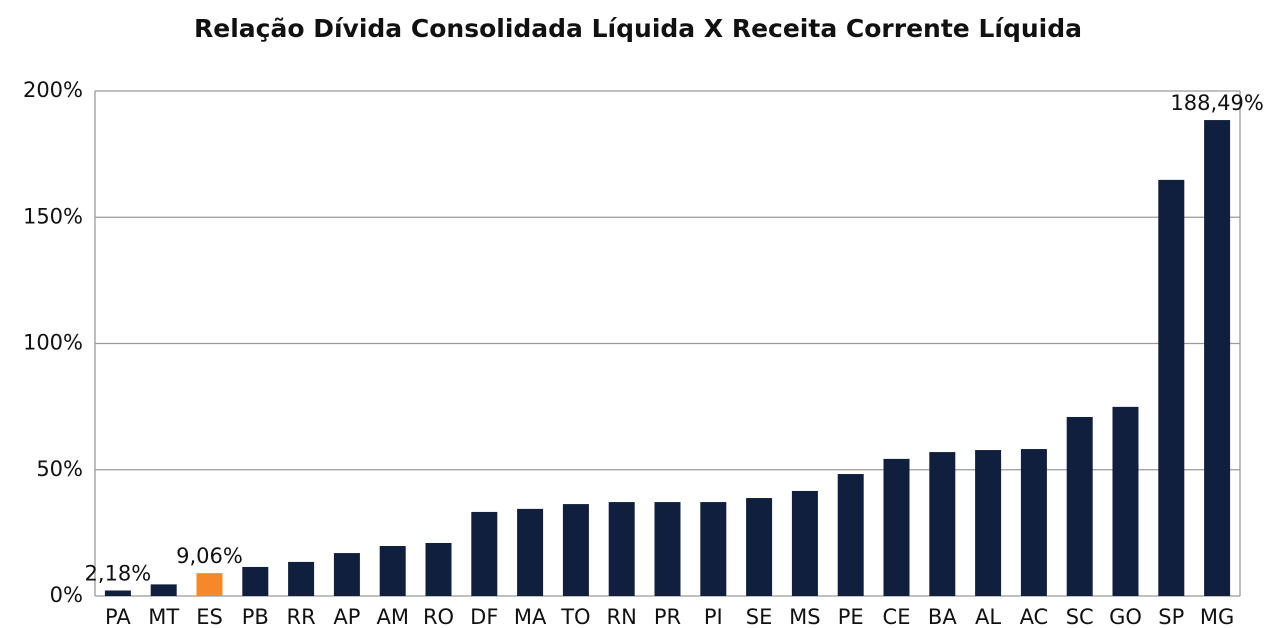 This screenshot has height=628, width=1267. What do you see at coordinates (438, 616) in the screenshot?
I see `x-tick-label: RO` at bounding box center [438, 616].